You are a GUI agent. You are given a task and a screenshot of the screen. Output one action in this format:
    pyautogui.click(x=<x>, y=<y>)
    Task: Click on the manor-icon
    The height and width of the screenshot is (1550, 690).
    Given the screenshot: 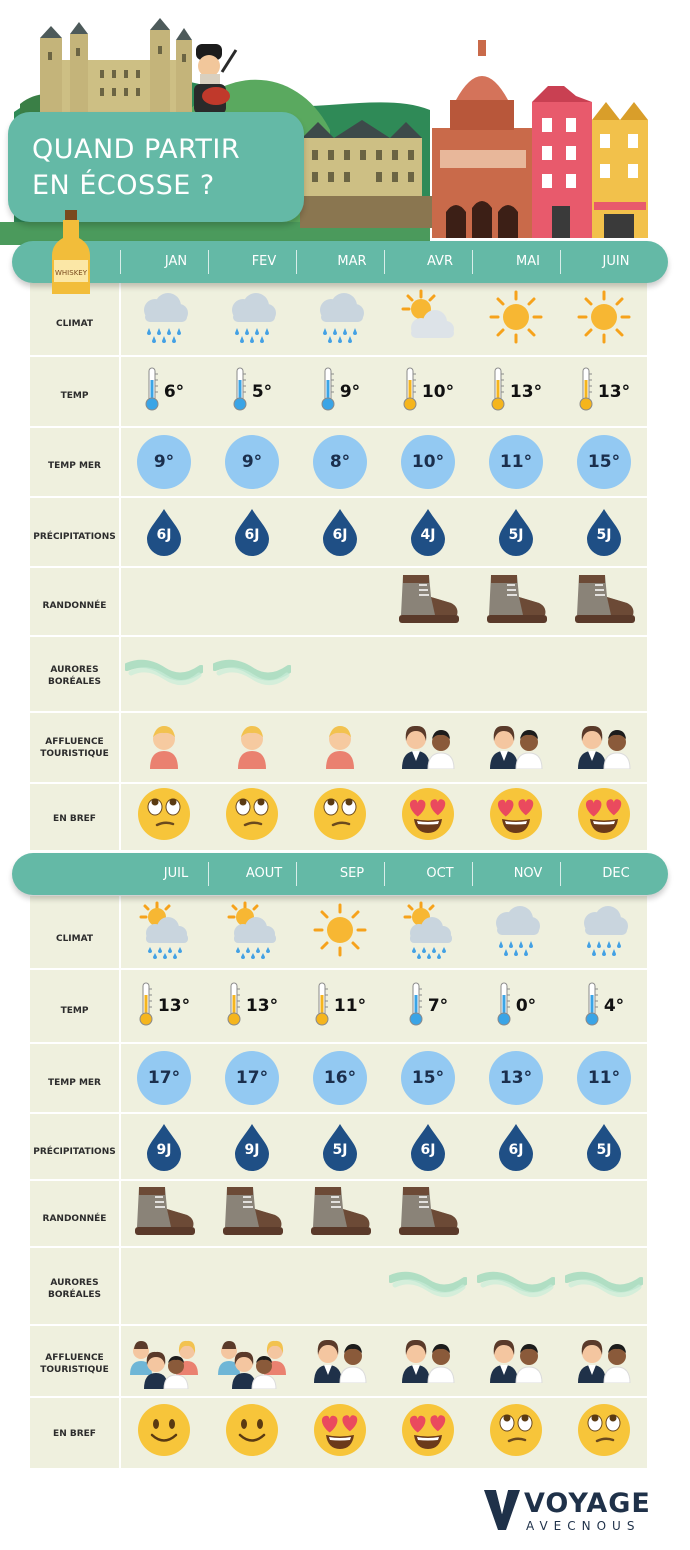 What is the action you would take?
    pyautogui.click(x=366, y=174)
    